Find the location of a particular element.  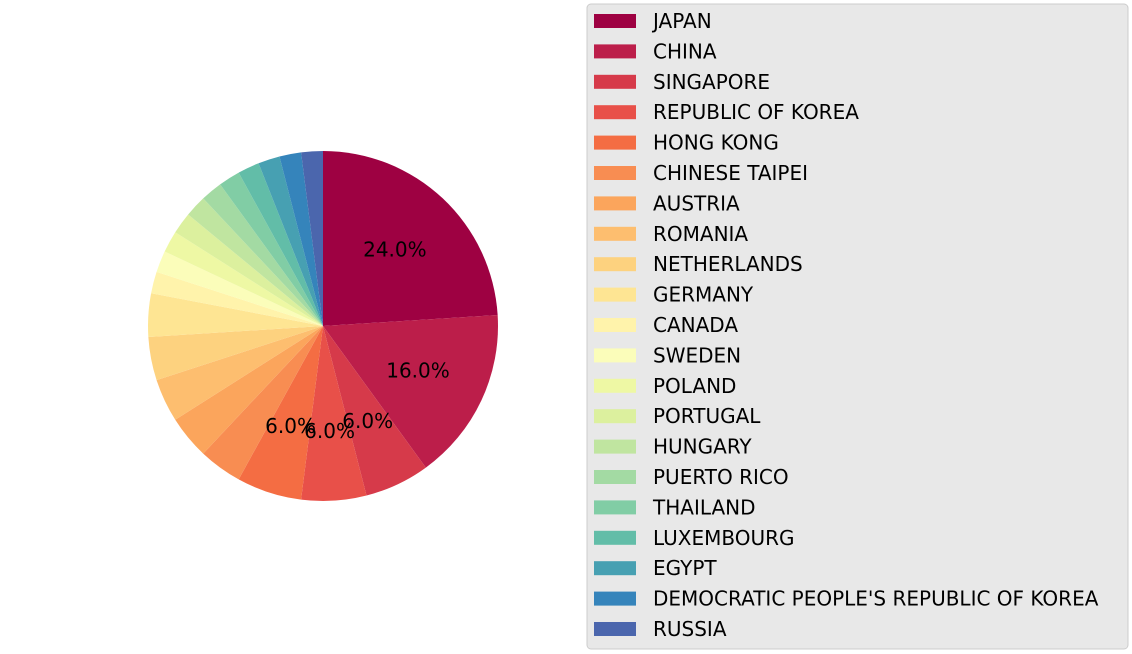

legend-label-japan: JAPAN is located at coordinates (681, 21).